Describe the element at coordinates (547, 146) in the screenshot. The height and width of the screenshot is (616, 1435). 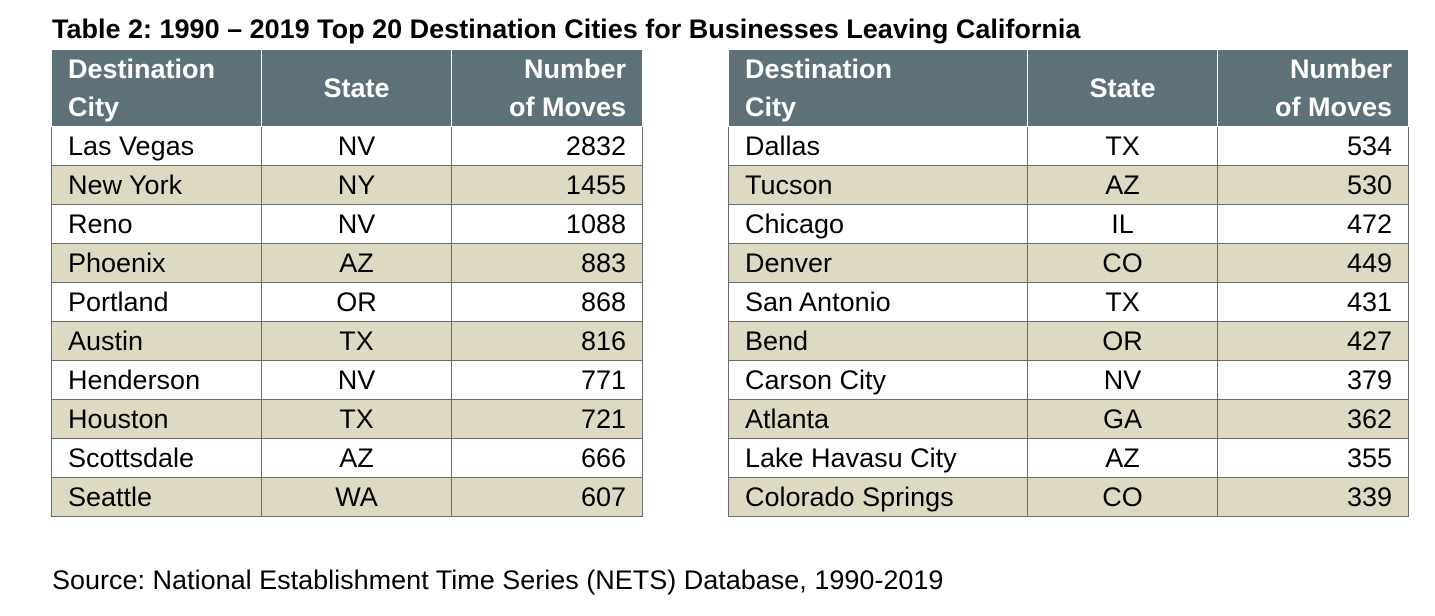
I see `cell-number-of-moves: 2832` at that location.